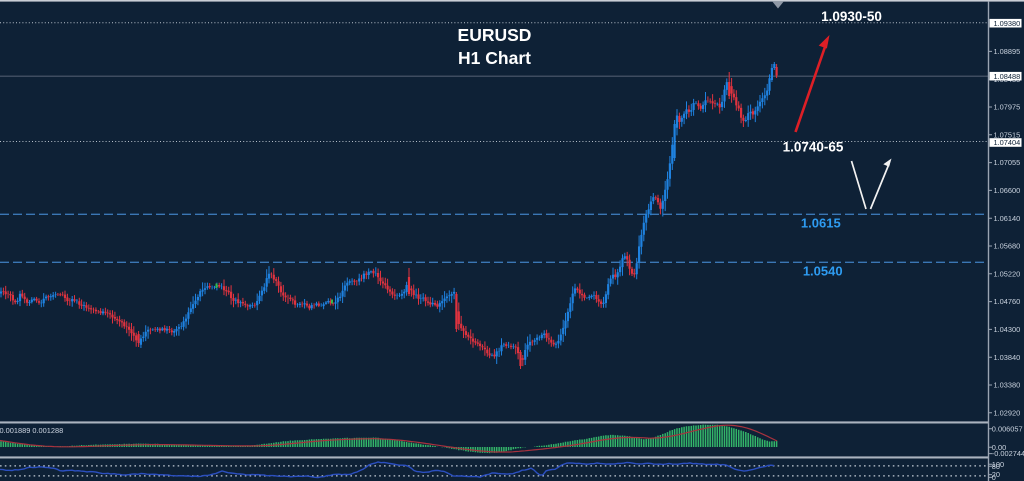 The image size is (1024, 481). I want to click on svg-text: 1.08895, so click(1007, 51).